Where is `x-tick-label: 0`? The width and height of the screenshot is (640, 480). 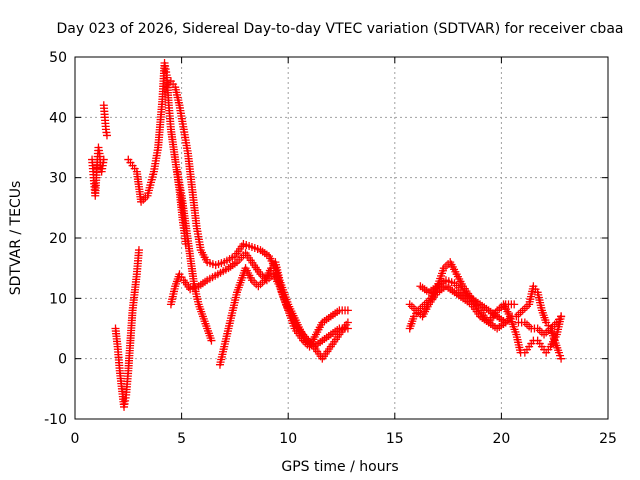 x-tick-label: 0 is located at coordinates (75, 439).